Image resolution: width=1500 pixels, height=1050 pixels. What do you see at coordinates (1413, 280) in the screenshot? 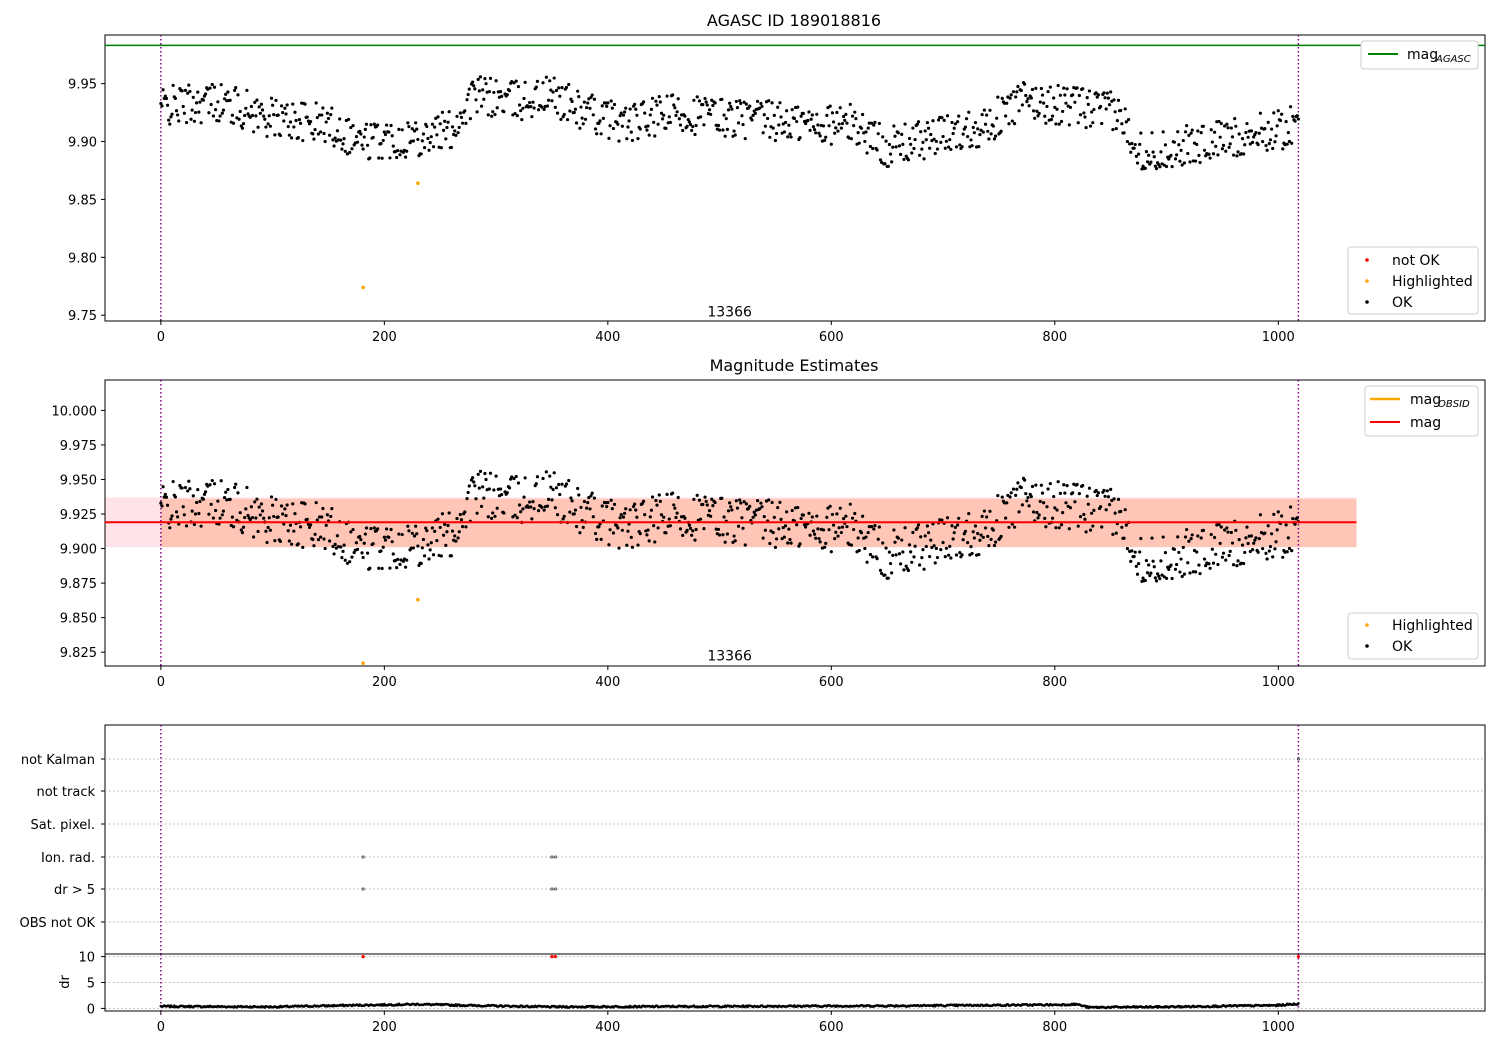
I see `agasc-series-legend-box` at bounding box center [1413, 280].